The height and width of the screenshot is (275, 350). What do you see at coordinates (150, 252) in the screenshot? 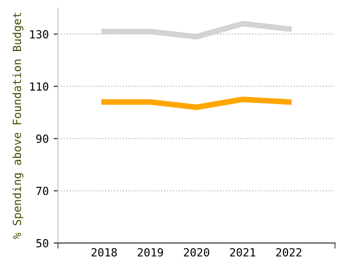
I see `x-tick-label: 2019` at bounding box center [150, 252].